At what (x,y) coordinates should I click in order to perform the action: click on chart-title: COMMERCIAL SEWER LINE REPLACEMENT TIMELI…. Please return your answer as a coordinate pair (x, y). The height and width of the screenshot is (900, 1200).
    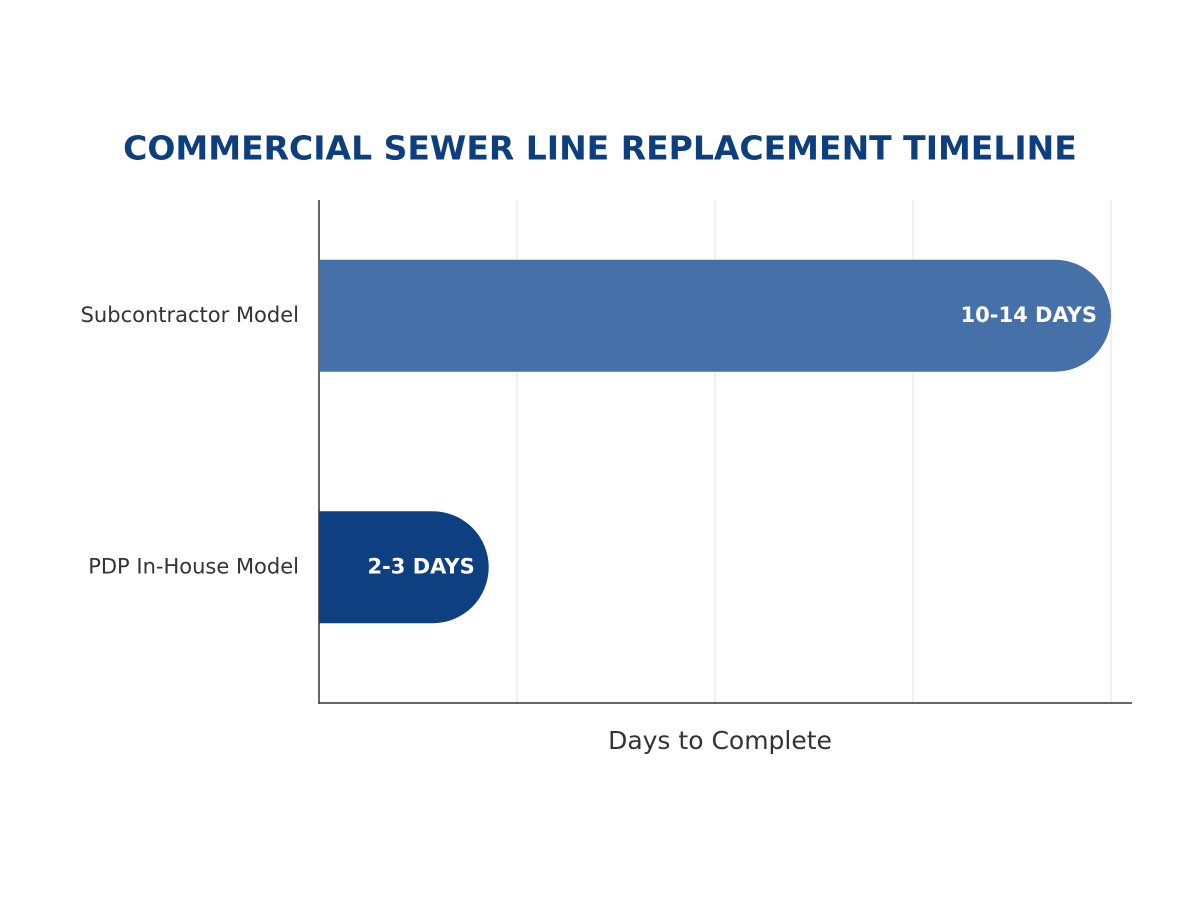
    Looking at the image, I should click on (600, 148).